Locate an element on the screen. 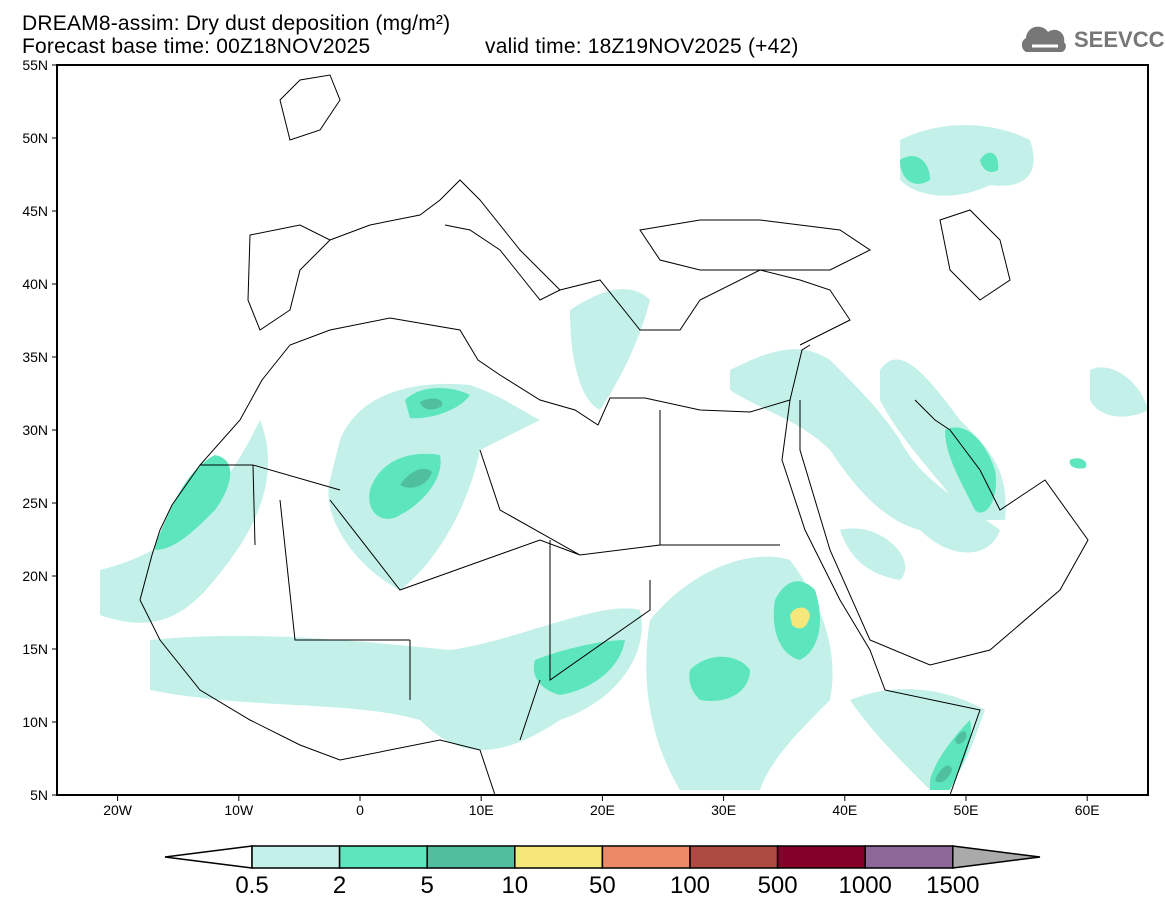 The height and width of the screenshot is (907, 1165). lon-label: 60E is located at coordinates (1087, 810).